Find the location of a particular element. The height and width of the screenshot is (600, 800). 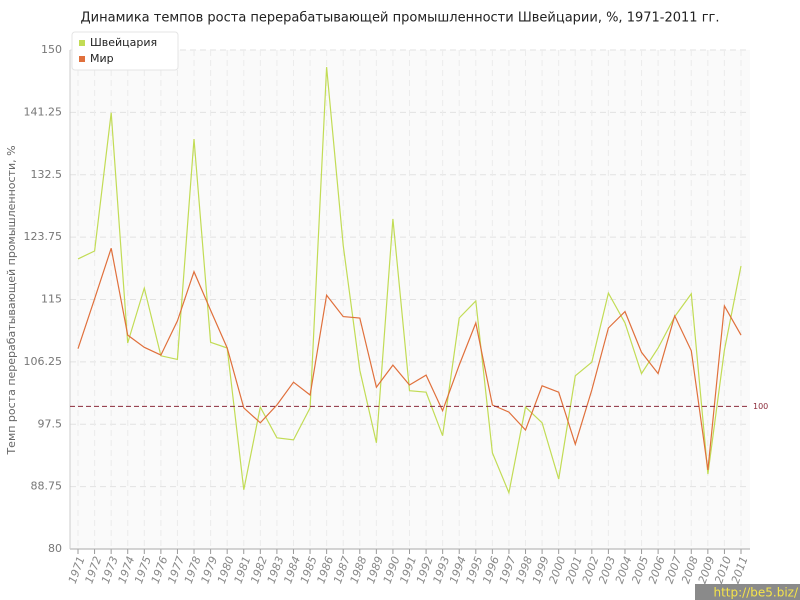

watermark-bg is located at coordinates (747, 592).